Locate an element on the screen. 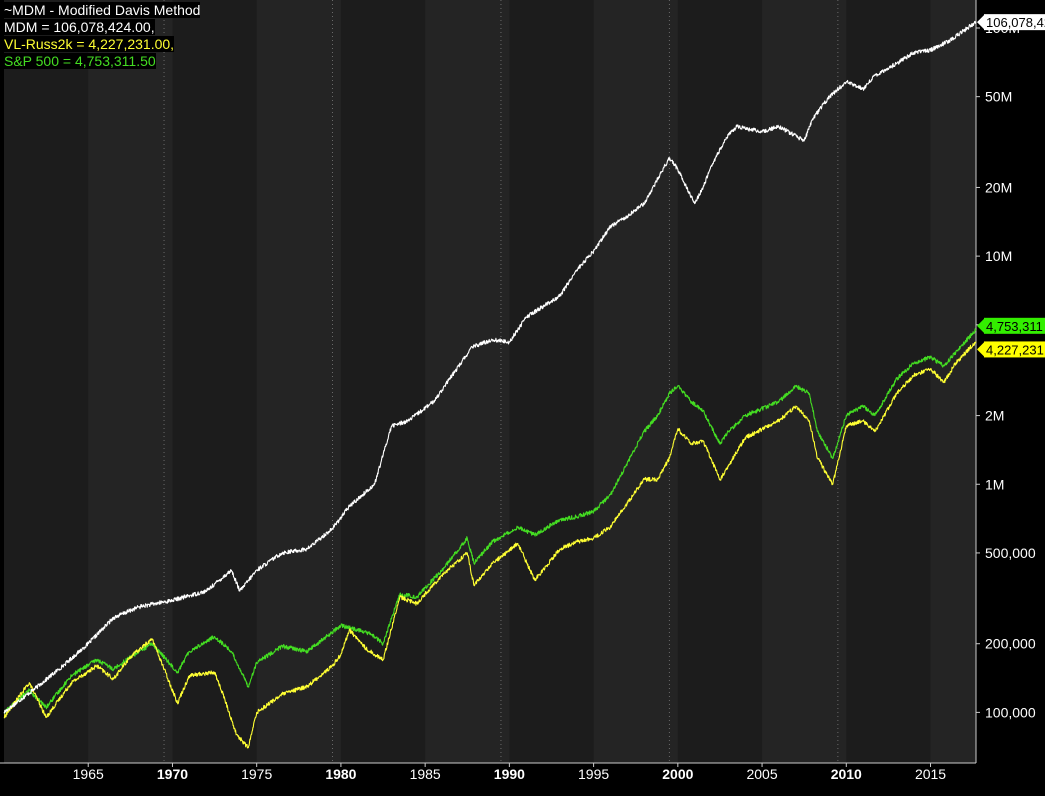 This screenshot has height=796, width=1045. y-tick-label: 2M is located at coordinates (994, 416).